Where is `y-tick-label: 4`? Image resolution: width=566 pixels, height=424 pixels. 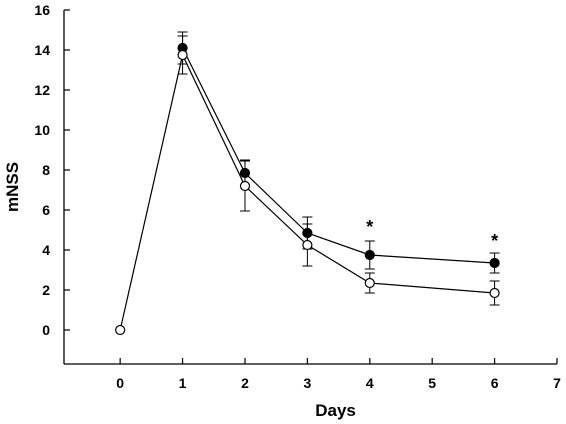
y-tick-label: 4 is located at coordinates (46, 250).